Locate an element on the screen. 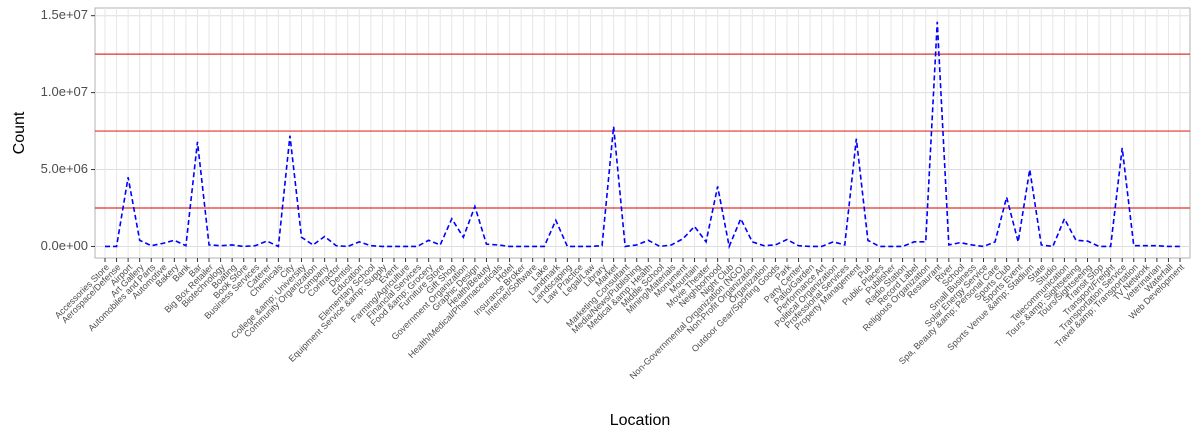 Image resolution: width=1195 pixels, height=430 pixels. y-axis-title: Count is located at coordinates (19, 132).